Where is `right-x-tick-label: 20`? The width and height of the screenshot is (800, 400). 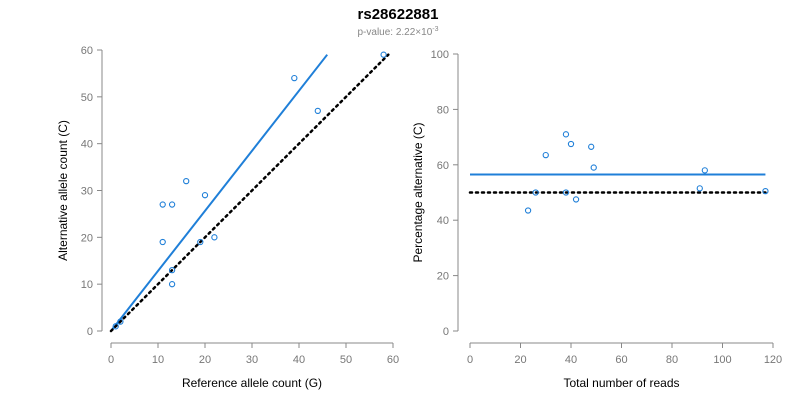 right-x-tick-label: 20 is located at coordinates (520, 360).